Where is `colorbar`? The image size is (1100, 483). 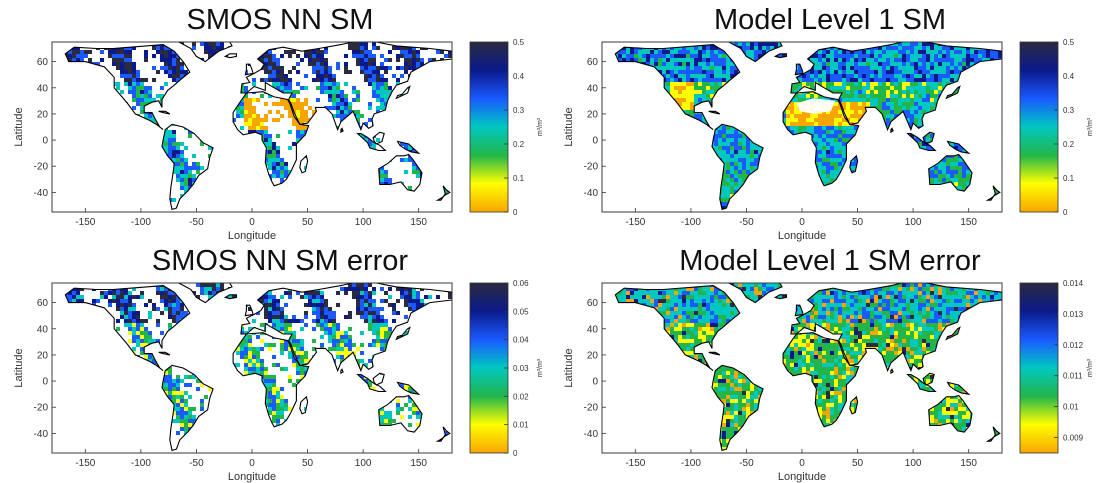
colorbar is located at coordinates (1039, 127).